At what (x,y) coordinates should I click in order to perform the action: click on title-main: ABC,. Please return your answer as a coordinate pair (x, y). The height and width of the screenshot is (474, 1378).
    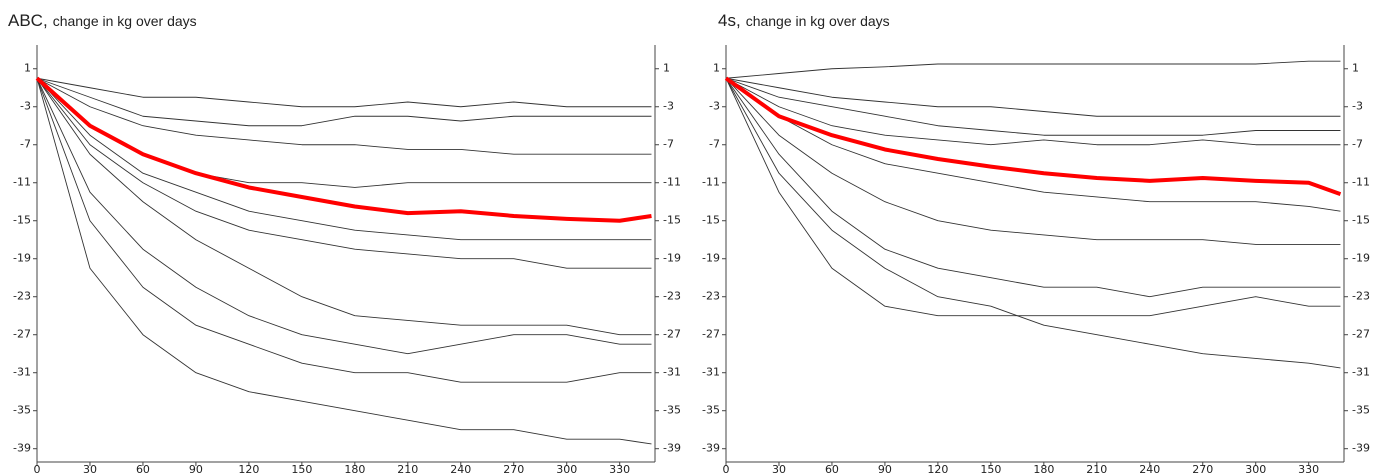
    Looking at the image, I should click on (28, 20).